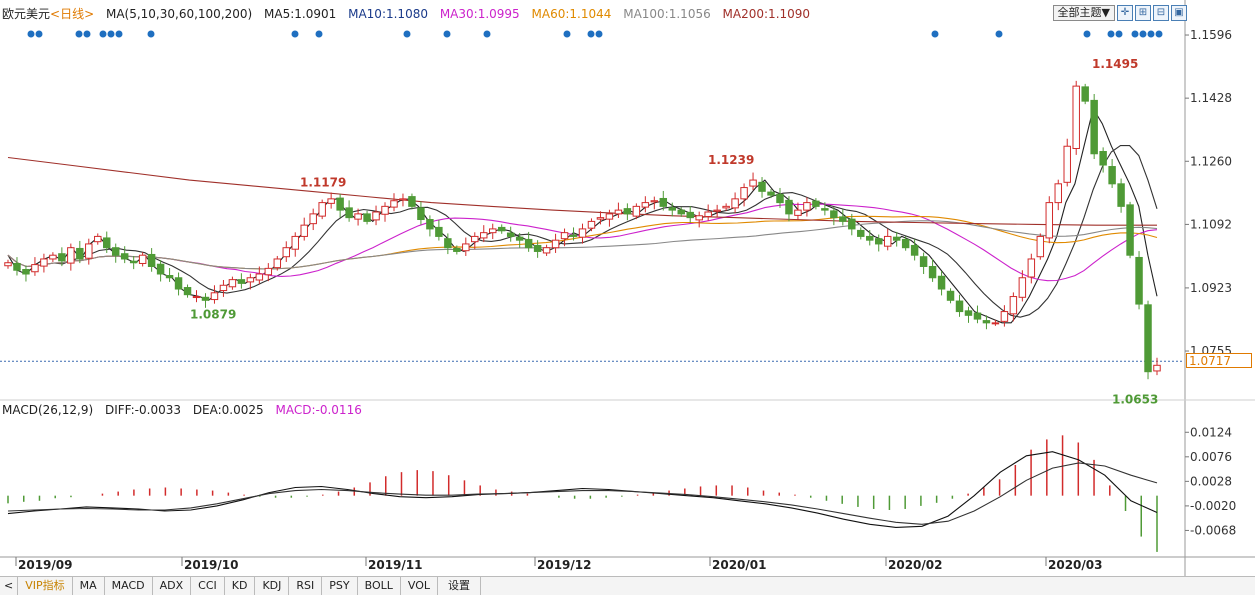 Image resolution: width=1255 pixels, height=595 pixels. I want to click on price-tick-label: 1.1428, so click(1211, 98).